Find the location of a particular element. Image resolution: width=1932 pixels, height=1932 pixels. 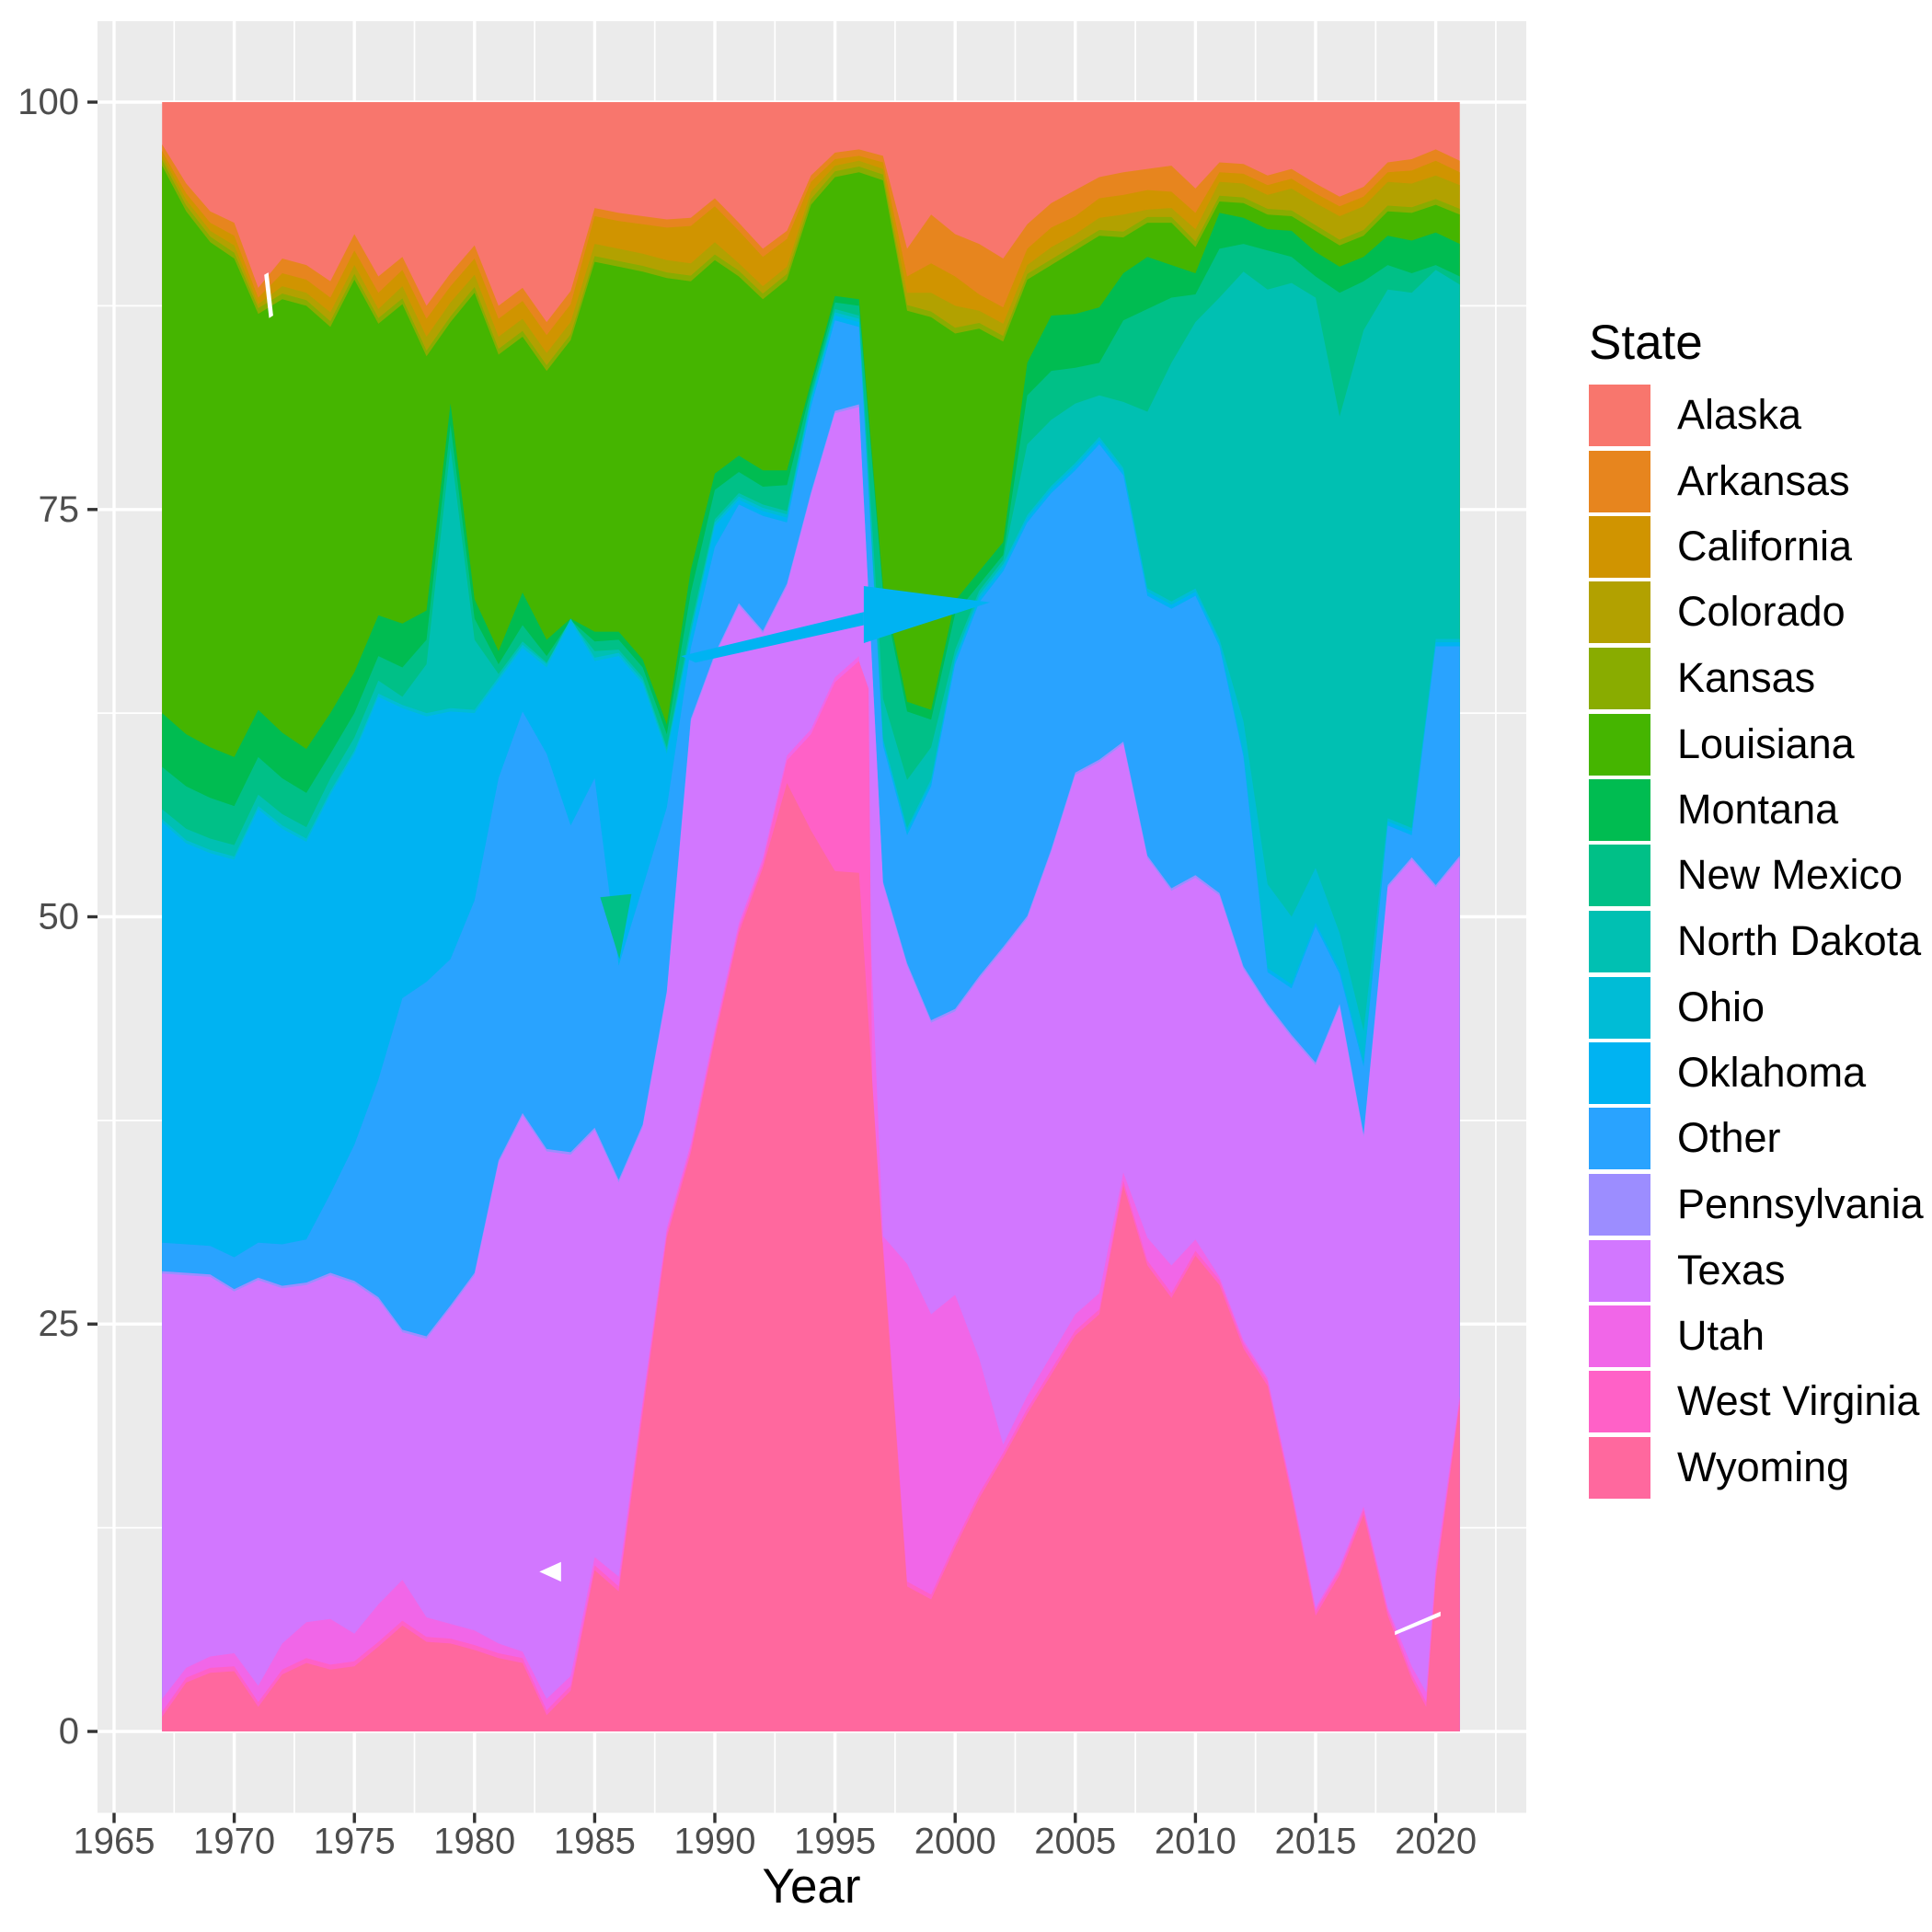

svg-text: State is located at coordinates (1646, 343).